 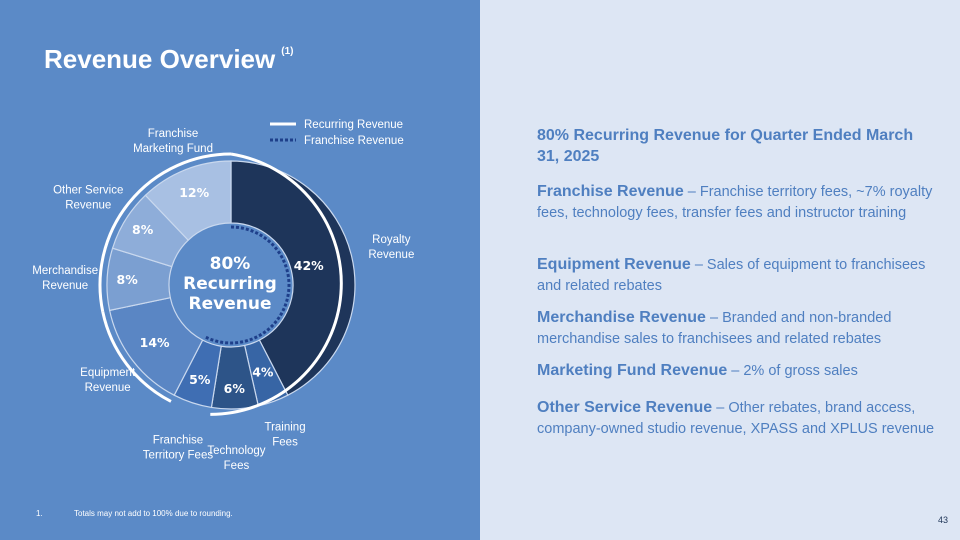 What do you see at coordinates (309, 265) in the screenshot?
I see `pct-label-royalty-revenue: 42%` at bounding box center [309, 265].